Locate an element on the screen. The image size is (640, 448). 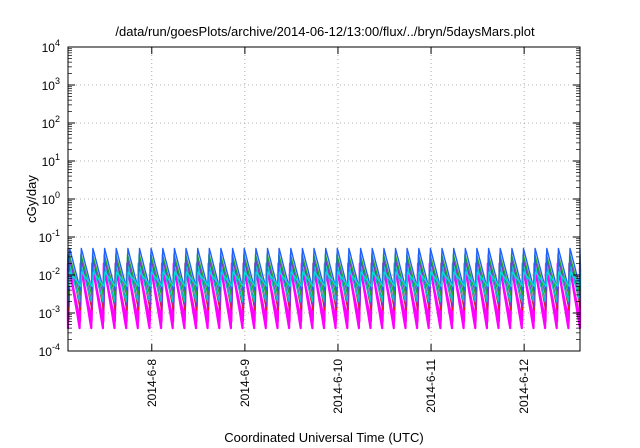
x-tick-label: 2014-6-12 is located at coordinates (524, 386).